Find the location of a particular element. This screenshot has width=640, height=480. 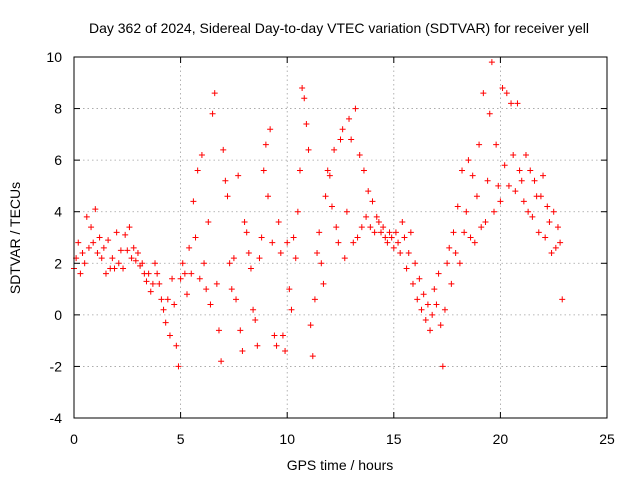

y-tick-label: -2 is located at coordinates (56, 366).